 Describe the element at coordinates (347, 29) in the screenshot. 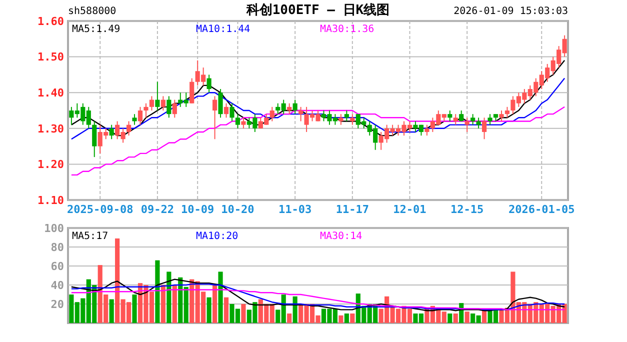

I see `text: MA30:1.36` at that location.